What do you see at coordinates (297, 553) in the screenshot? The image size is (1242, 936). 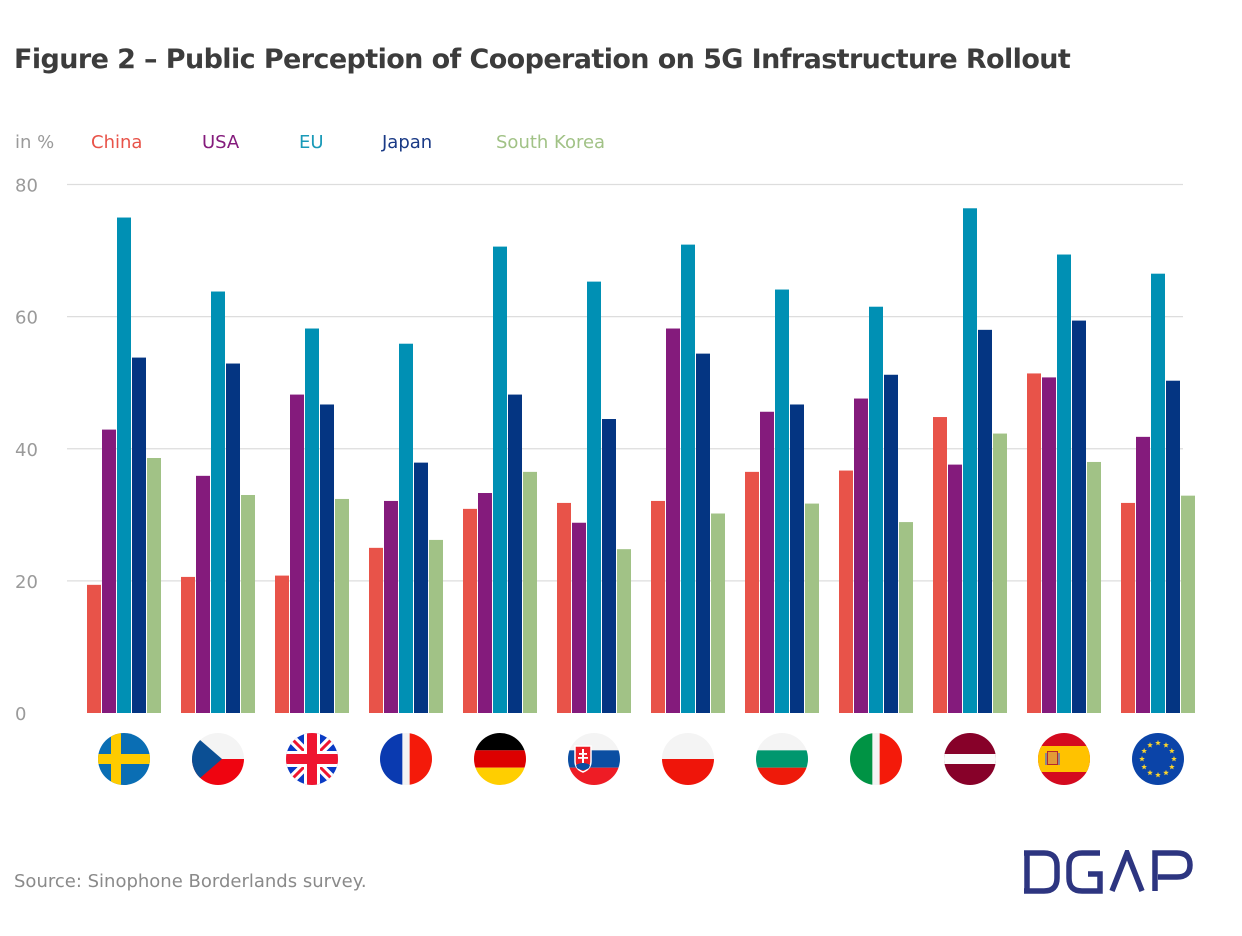 I see `bar-usa-united-kingdom` at bounding box center [297, 553].